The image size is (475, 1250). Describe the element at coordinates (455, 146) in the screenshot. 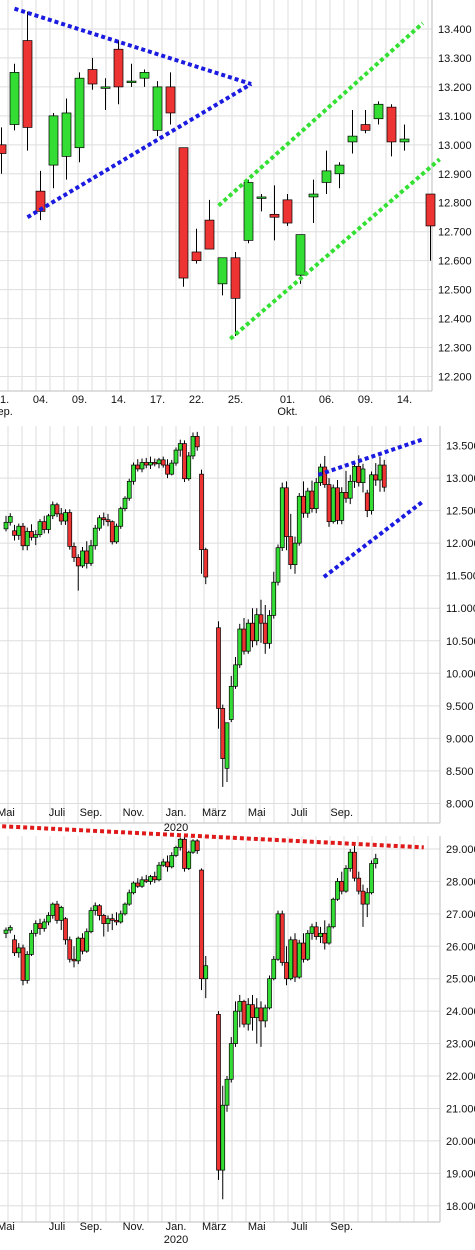

I see `y-tick-label: 13.000` at that location.